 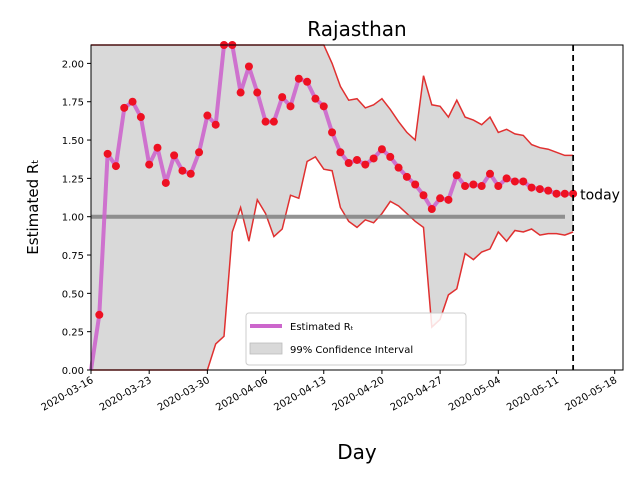 I want to click on y-tick-label: 0.75, so click(x=73, y=256).